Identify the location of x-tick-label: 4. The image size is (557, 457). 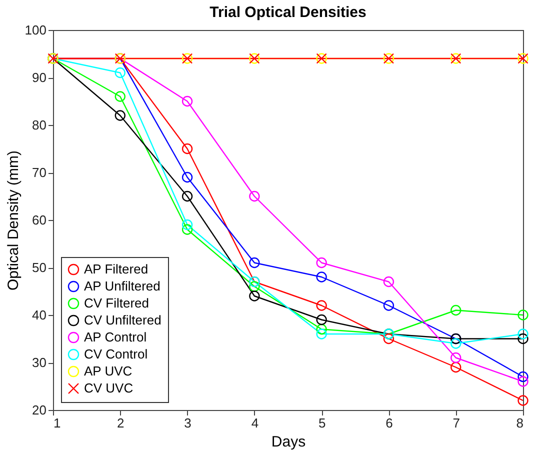
(255, 423).